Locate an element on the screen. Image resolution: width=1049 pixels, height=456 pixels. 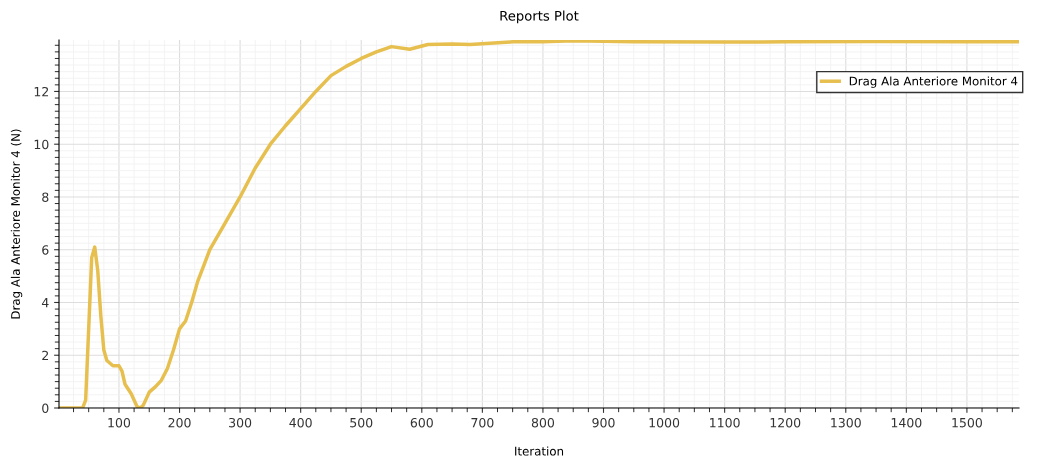
x-tick-label: 800 is located at coordinates (543, 422).